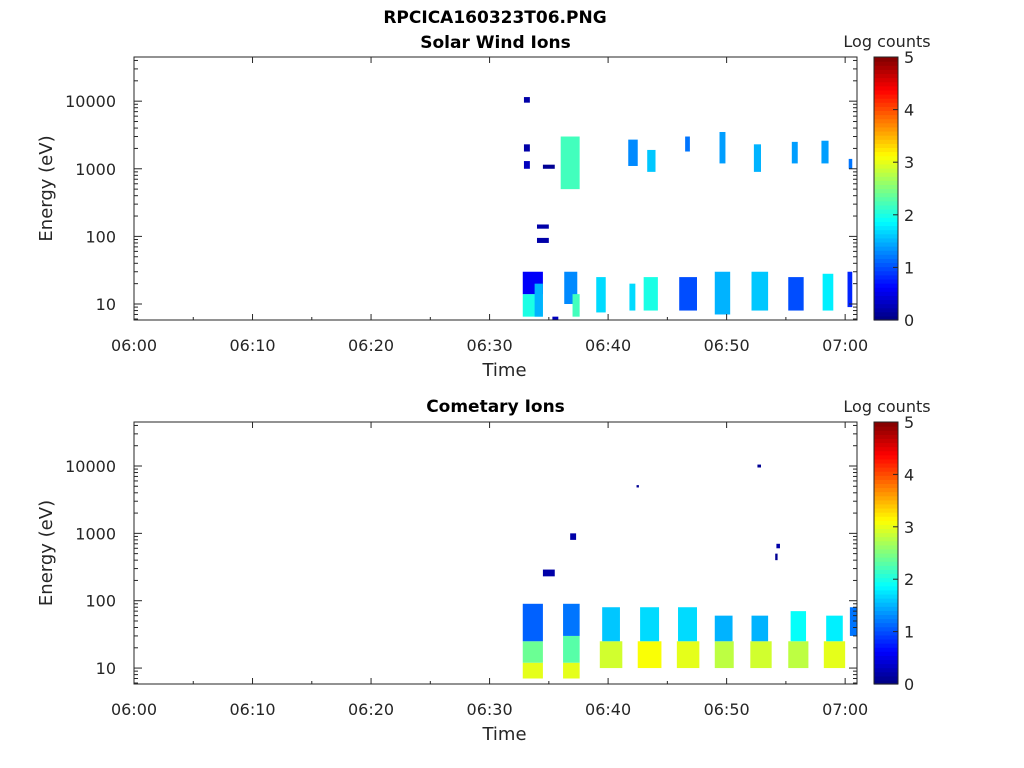 The width and height of the screenshot is (1024, 768). I want to click on figure-title: RPCICA160323T06.PNG, so click(495, 18).